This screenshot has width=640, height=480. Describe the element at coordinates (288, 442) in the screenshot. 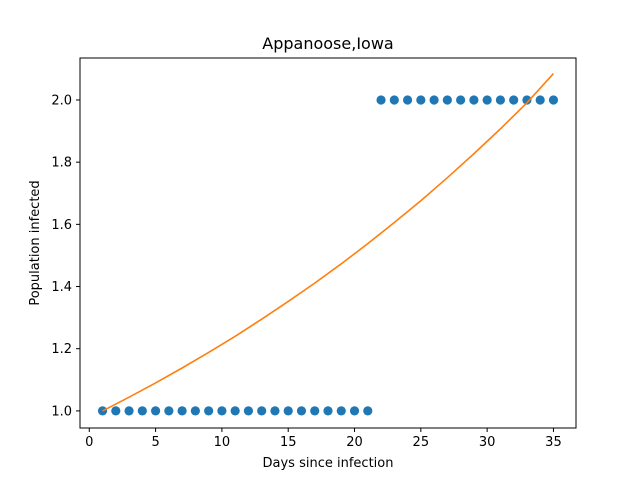

I see `x-tick-label: 15` at that location.